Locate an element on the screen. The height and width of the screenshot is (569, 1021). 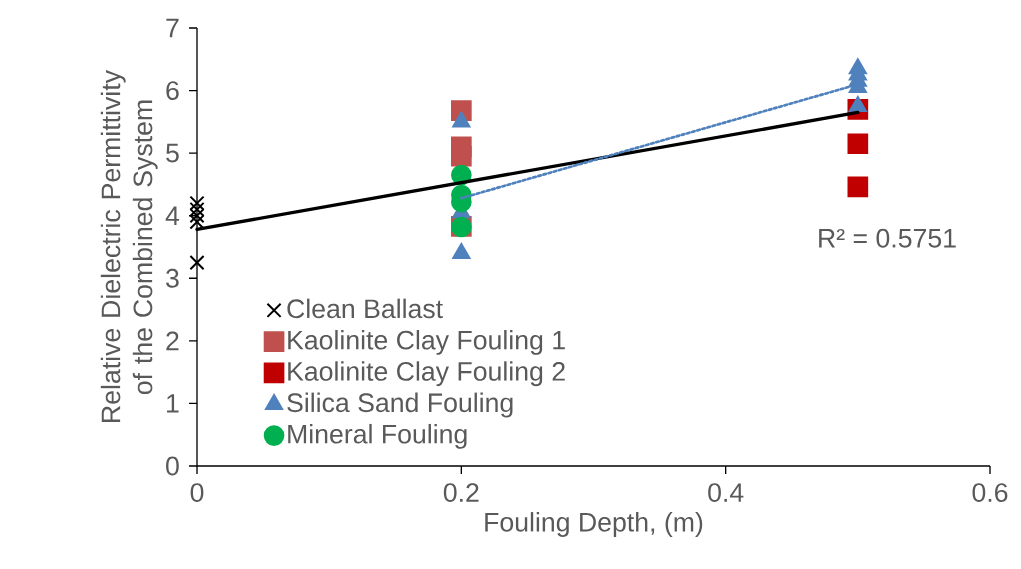
x-tick-label: 0.4 is located at coordinates (726, 493).